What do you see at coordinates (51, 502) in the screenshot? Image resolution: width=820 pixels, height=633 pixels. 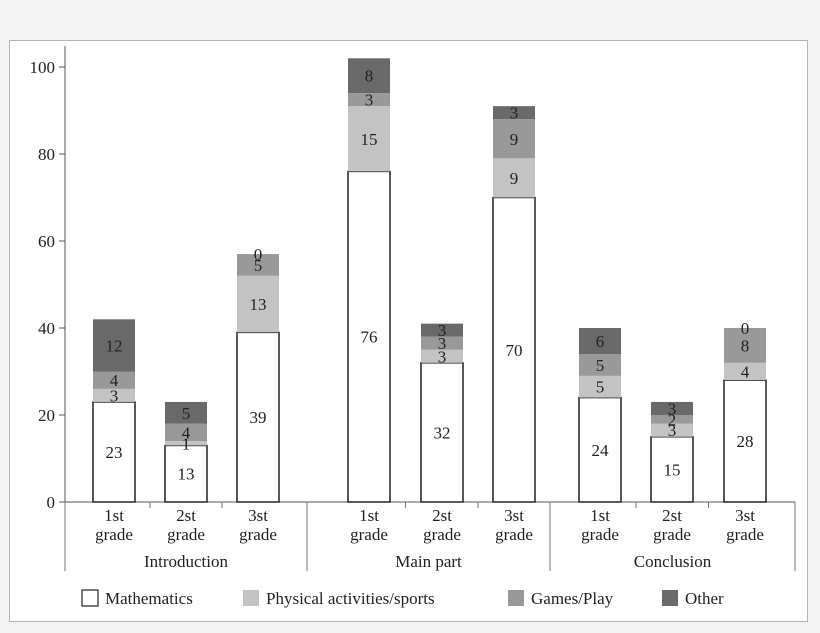 I see `y-tick-label: 0` at bounding box center [51, 502].